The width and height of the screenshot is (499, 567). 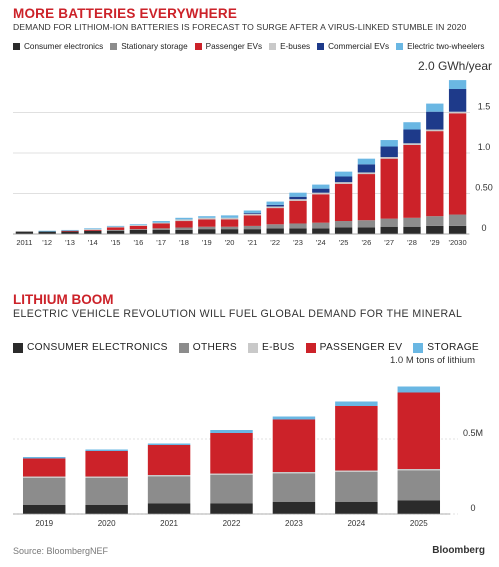 I want to click on chart1-legend-label: Consumer electronics, so click(x=64, y=46).